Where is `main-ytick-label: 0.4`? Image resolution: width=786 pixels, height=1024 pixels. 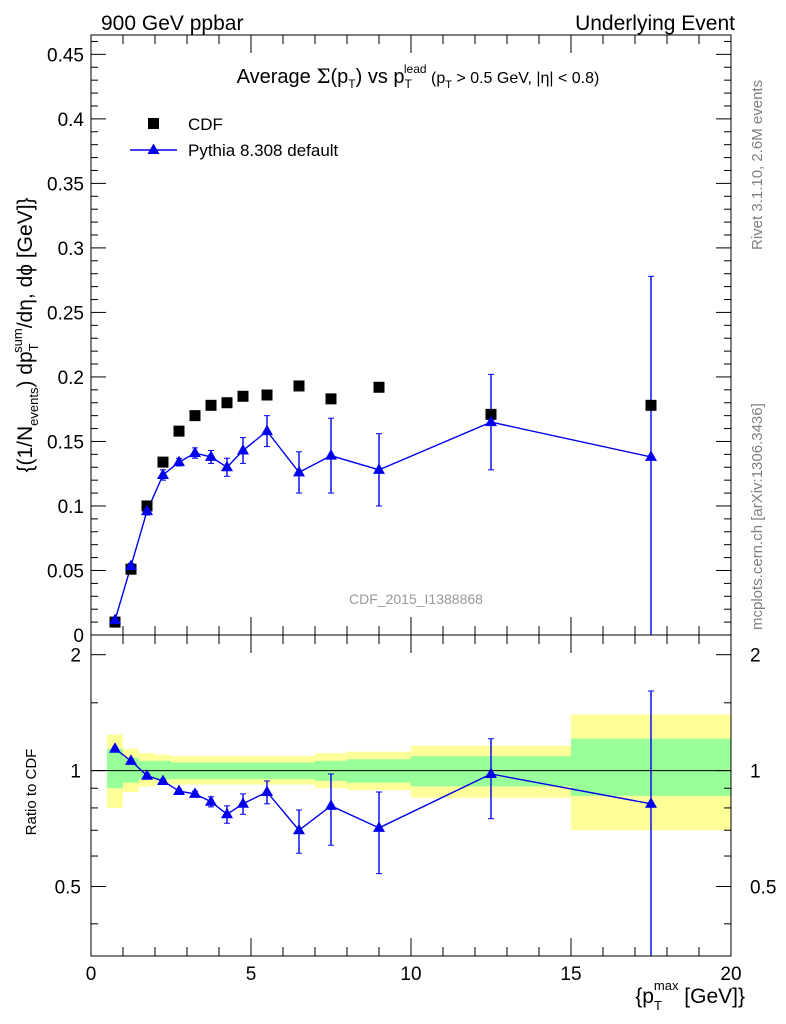
main-ytick-label: 0.4 is located at coordinates (71, 120).